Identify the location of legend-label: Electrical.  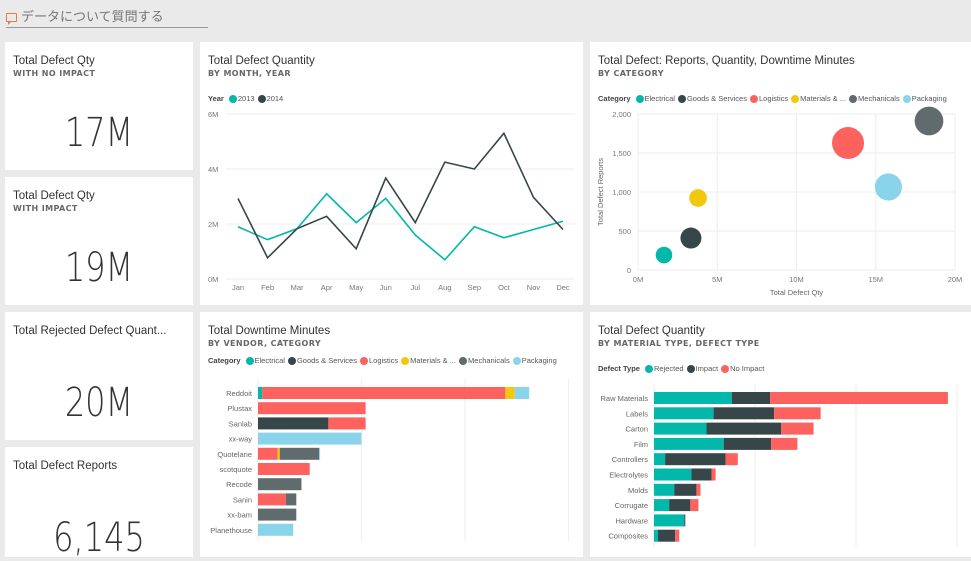
(269, 360).